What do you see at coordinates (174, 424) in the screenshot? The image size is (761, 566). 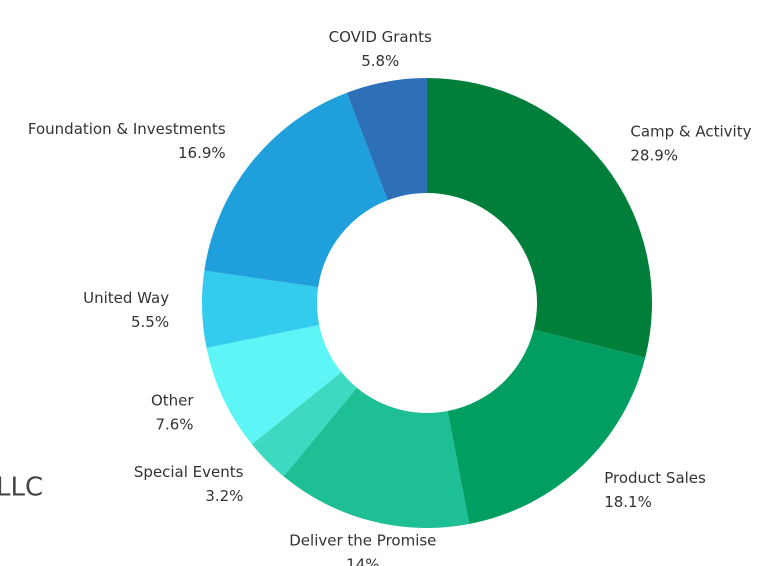 I see `segment-value-label: 7.6%` at bounding box center [174, 424].